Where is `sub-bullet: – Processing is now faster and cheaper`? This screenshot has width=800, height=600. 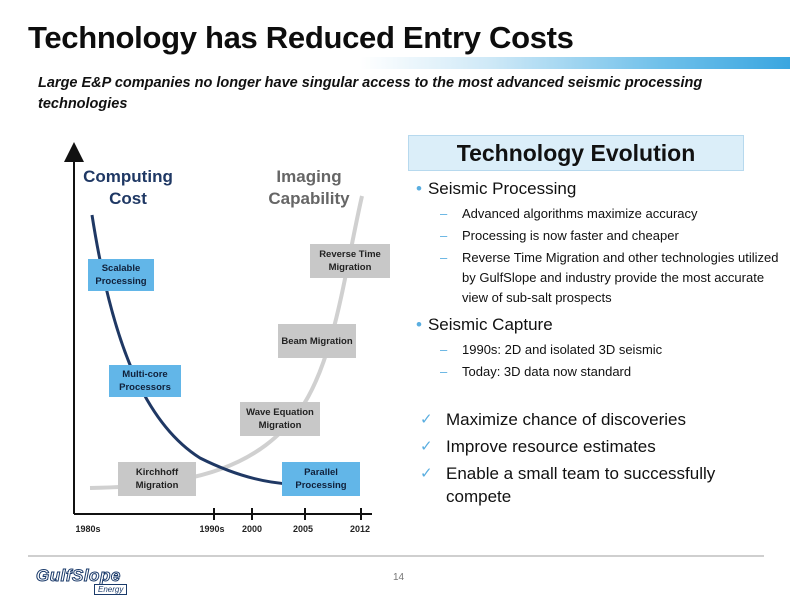
sub-bullet: – Processing is now faster and cheaper is located at coordinates (601, 236).